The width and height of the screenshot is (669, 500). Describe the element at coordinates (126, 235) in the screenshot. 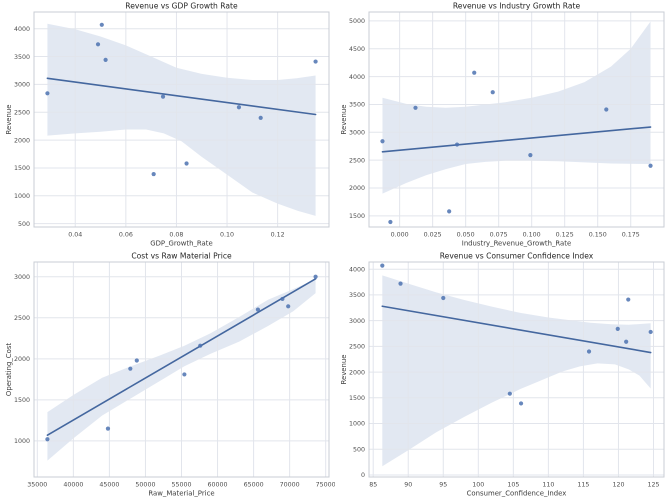

I see `x-tick-label: 0.06` at that location.